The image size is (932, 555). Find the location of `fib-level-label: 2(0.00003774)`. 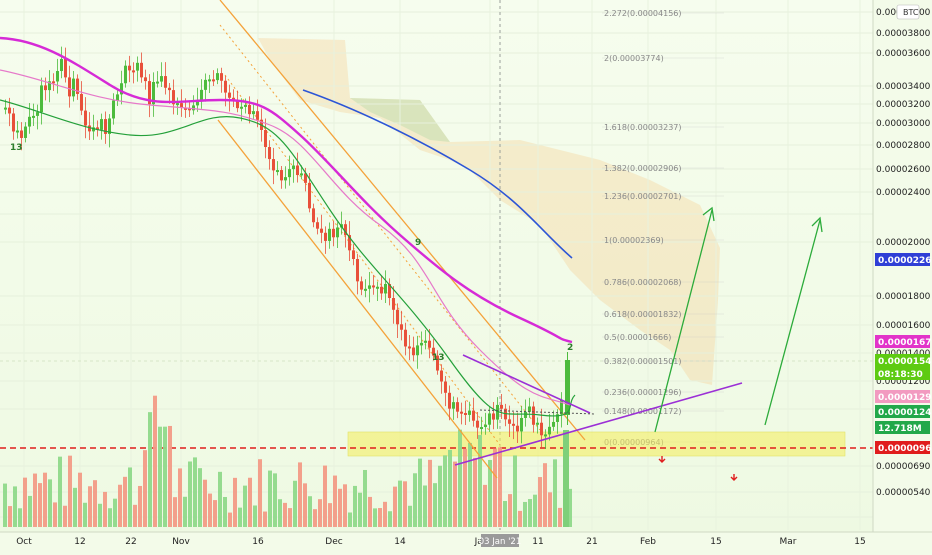

fib-level-label: 2(0.00003774) is located at coordinates (634, 58).